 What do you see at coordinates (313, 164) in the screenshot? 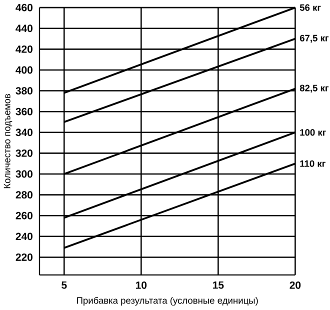
I see `series-label: 110 кг` at bounding box center [313, 164].